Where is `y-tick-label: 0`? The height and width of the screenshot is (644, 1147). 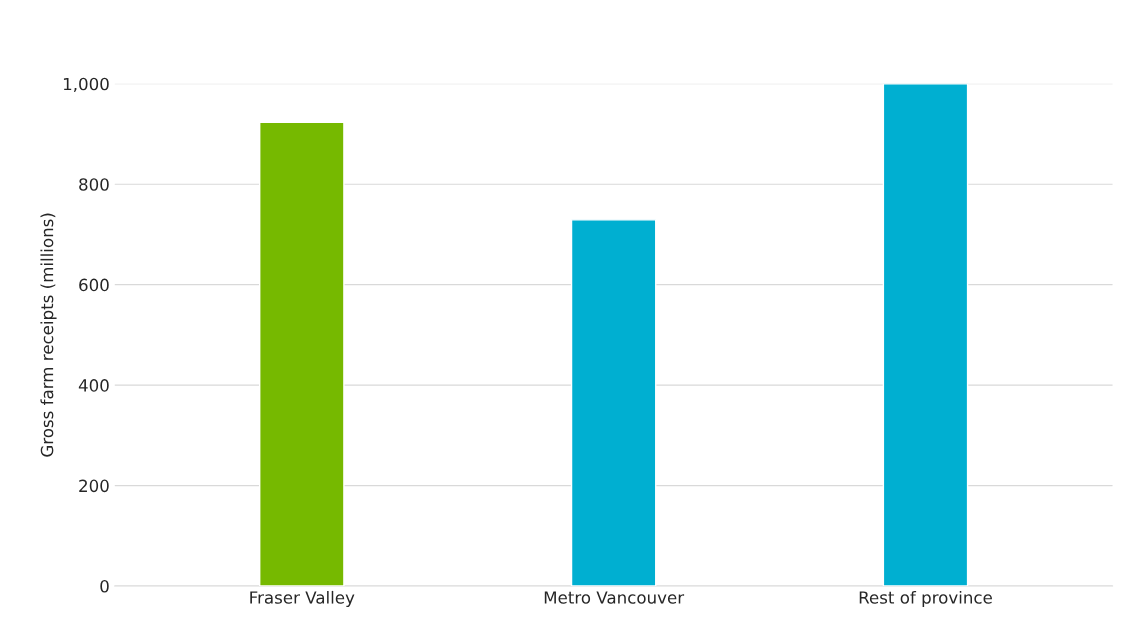 y-tick-label: 0 is located at coordinates (104, 586).